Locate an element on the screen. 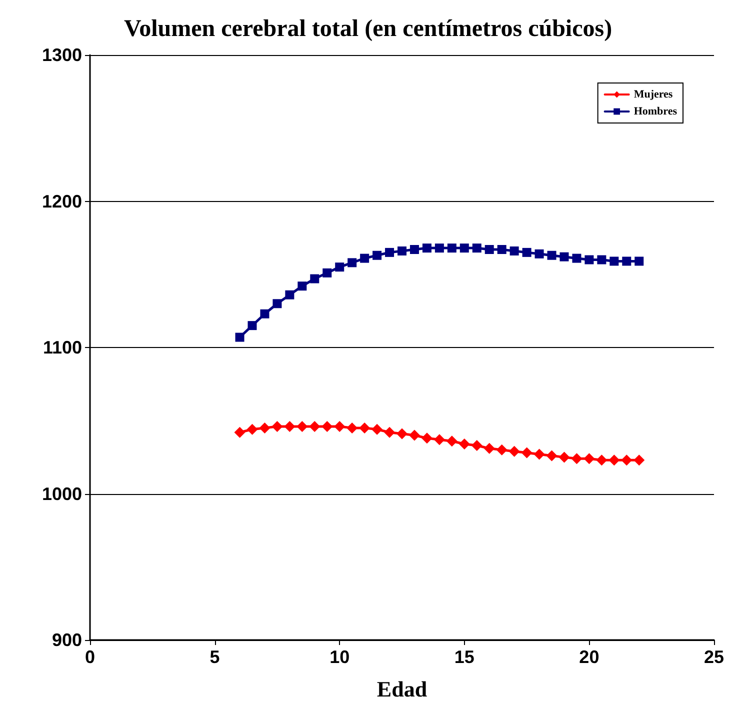 This screenshot has width=736, height=722. x-tick-label: 5 is located at coordinates (215, 657).